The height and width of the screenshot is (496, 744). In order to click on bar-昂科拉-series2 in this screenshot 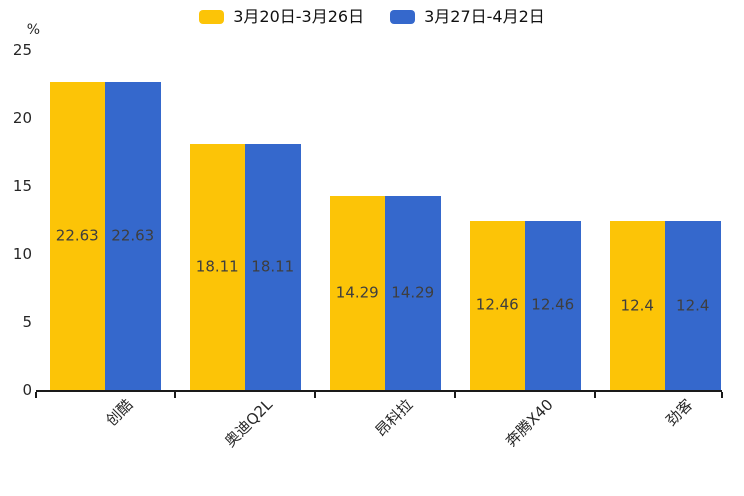, I will do `click(413, 292)`.